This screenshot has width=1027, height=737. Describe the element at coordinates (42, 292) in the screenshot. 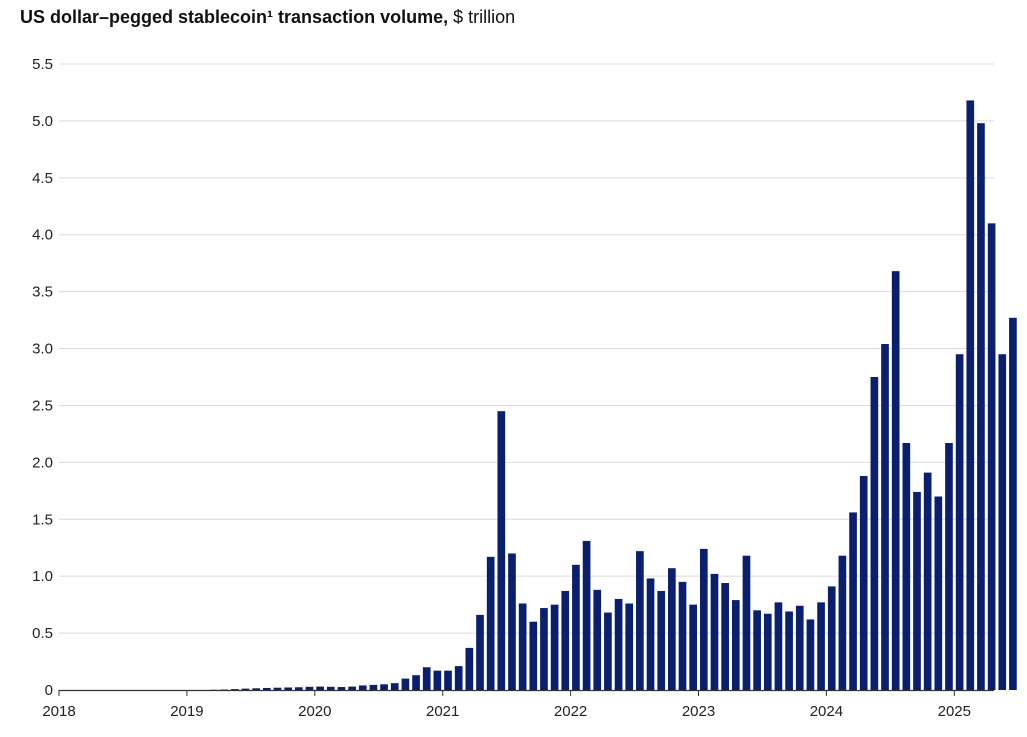

I see `y-tick-label: 3.5` at that location.